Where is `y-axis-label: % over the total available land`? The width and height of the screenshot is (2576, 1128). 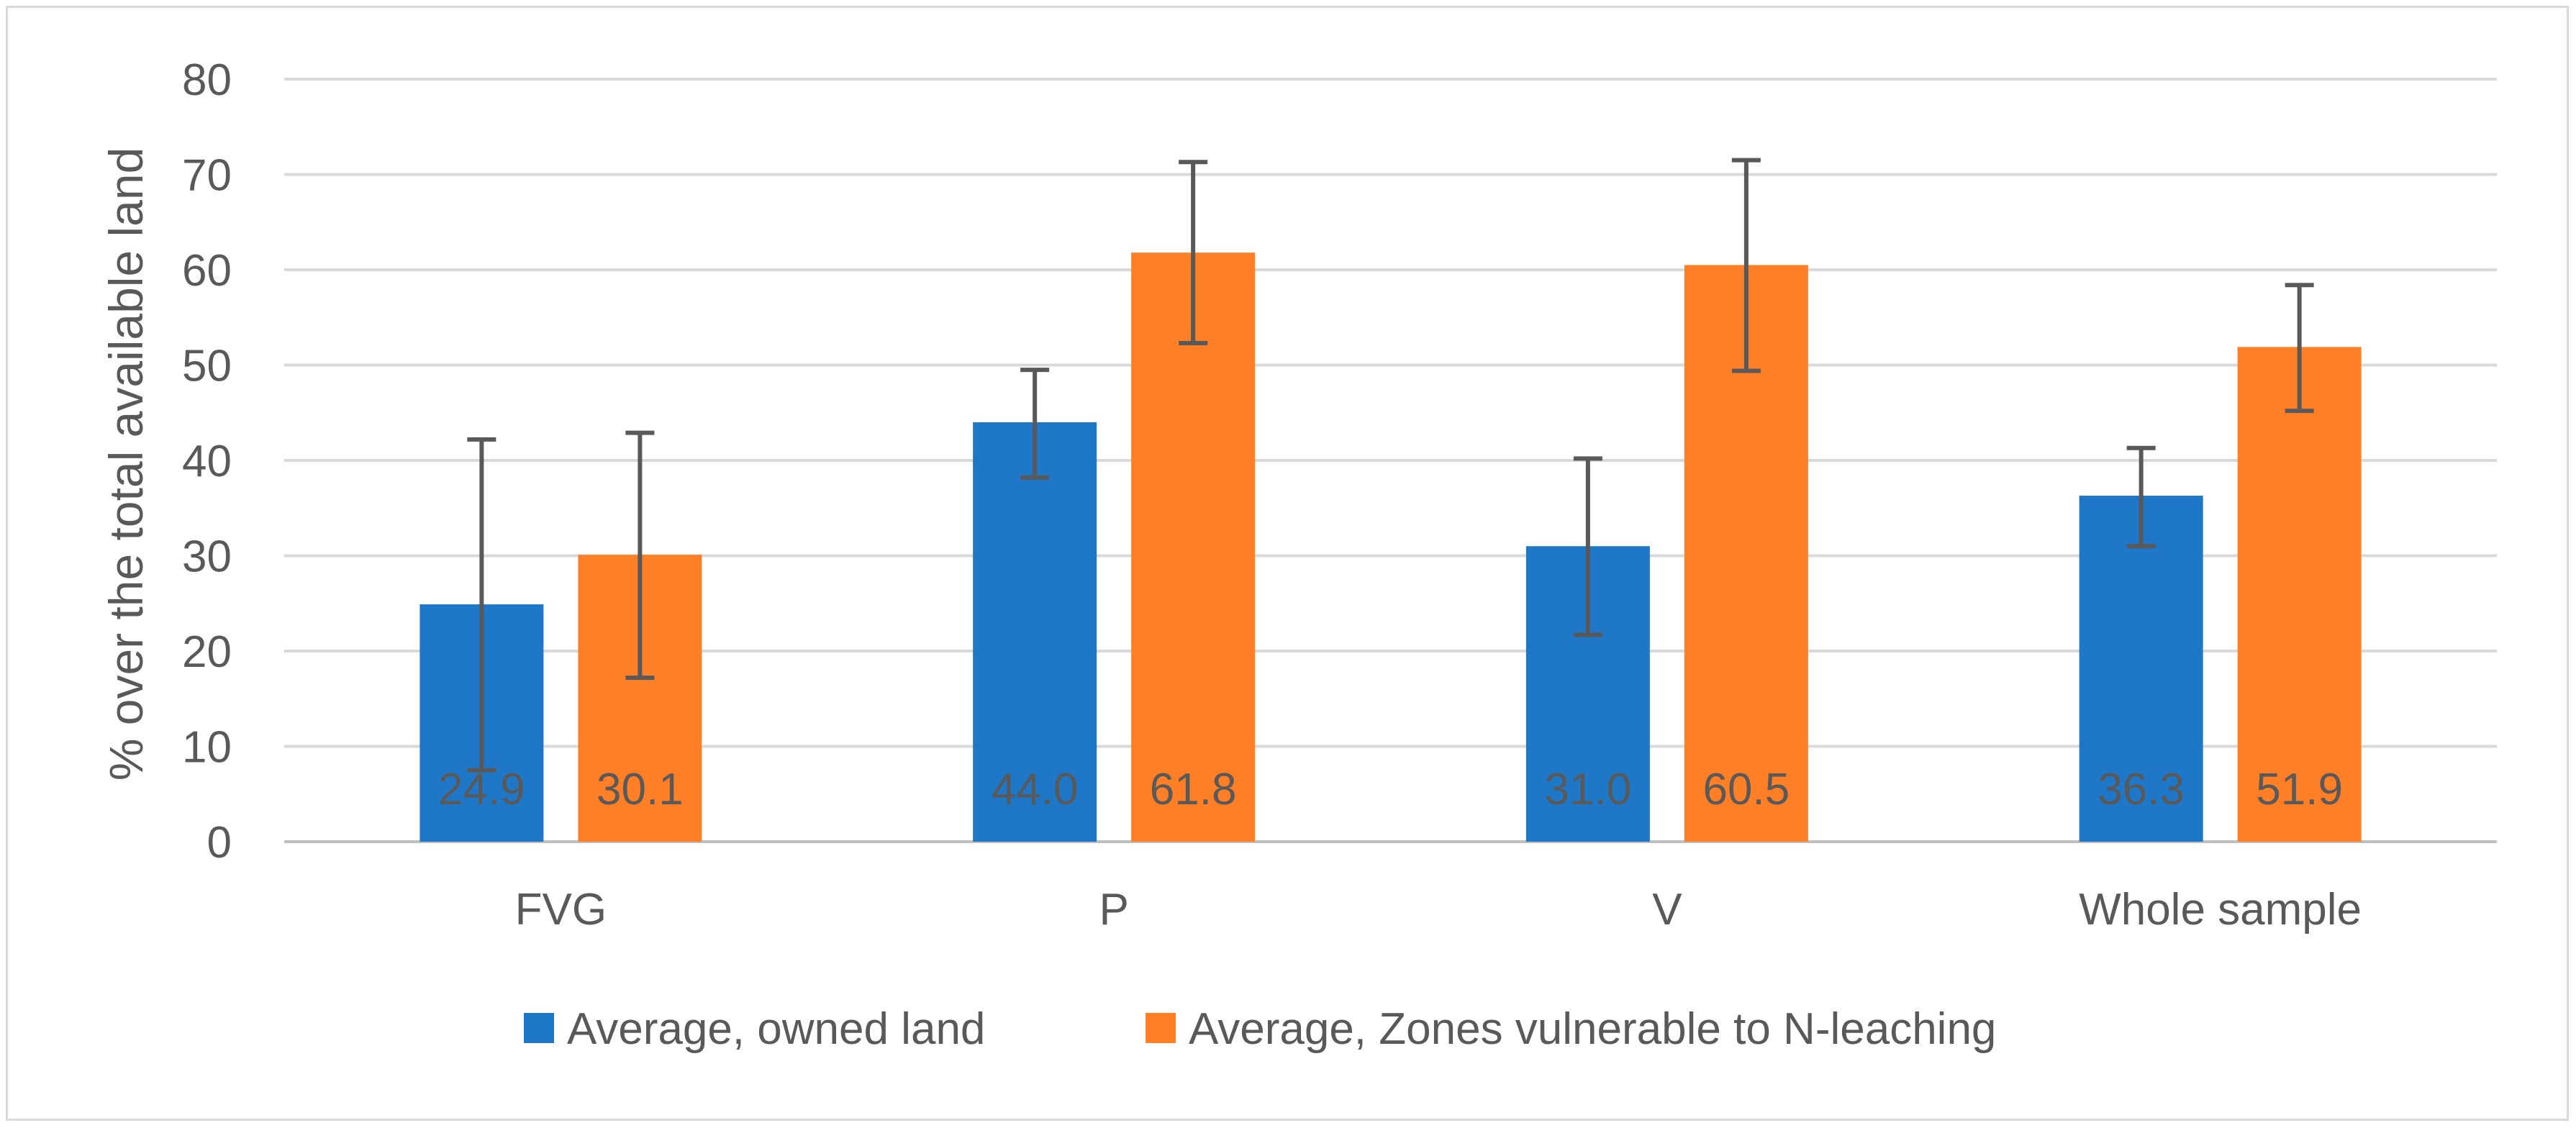 y-axis-label: % over the total available land is located at coordinates (126, 464).